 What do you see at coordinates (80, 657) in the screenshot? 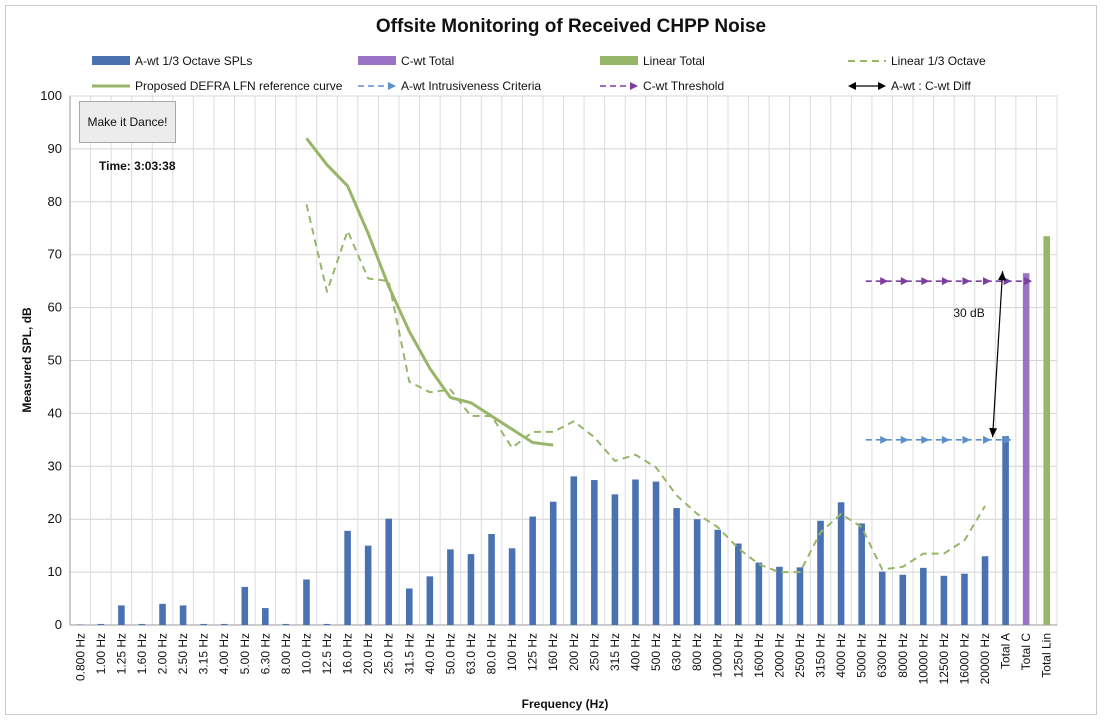
I see `x-tick-label: 0.800 Hz` at bounding box center [80, 657].